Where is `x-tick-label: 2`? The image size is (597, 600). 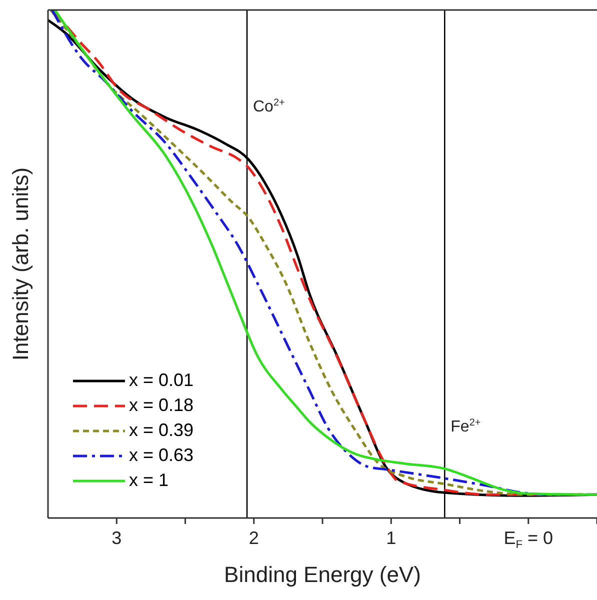 x-tick-label: 2 is located at coordinates (253, 538).